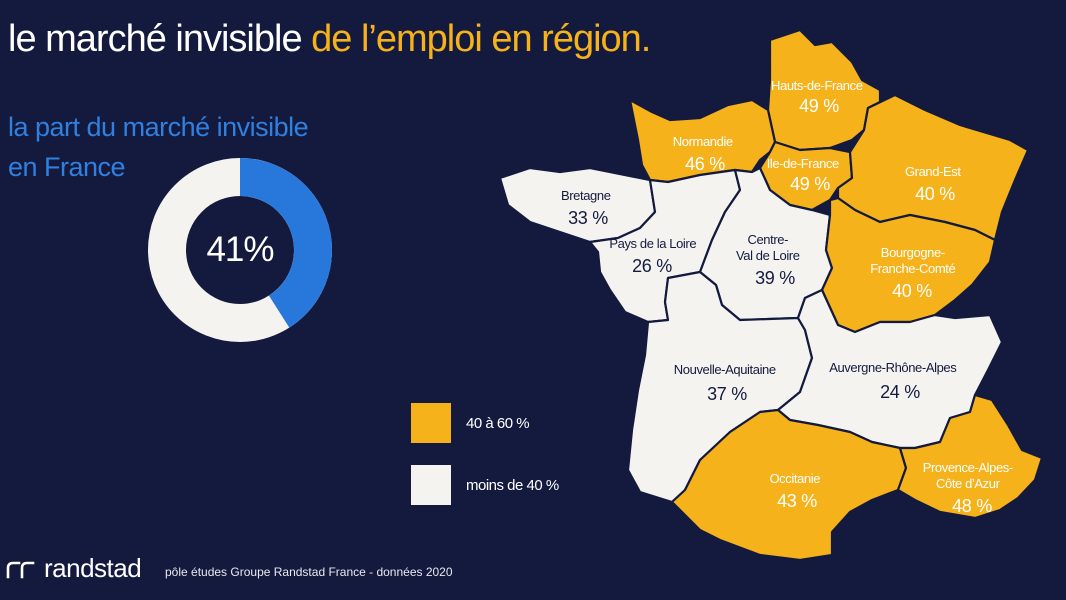  What do you see at coordinates (588, 218) in the screenshot?
I see `region-value-bretagne: 33 %` at bounding box center [588, 218].